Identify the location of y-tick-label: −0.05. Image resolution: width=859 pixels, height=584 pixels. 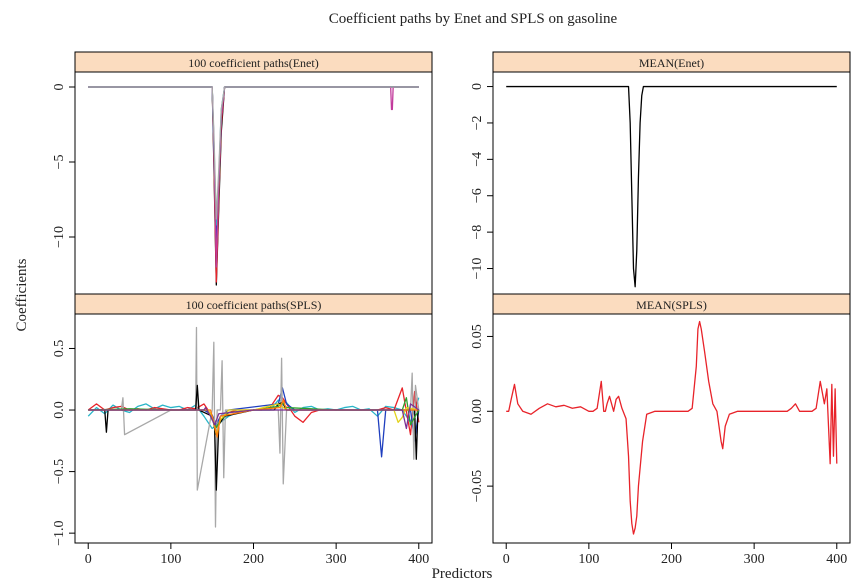
(477, 486).